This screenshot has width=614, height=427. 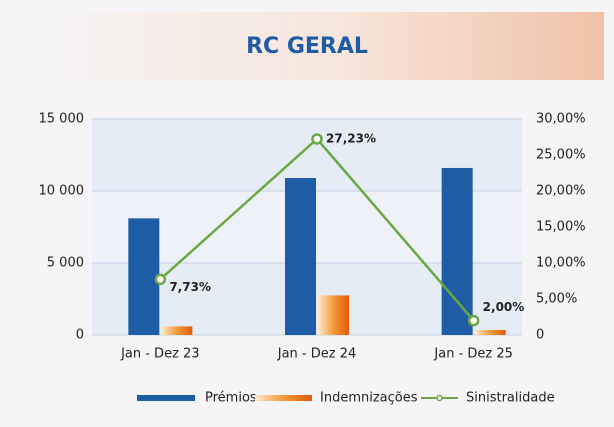 What do you see at coordinates (510, 398) in the screenshot?
I see `legend-label: Sinistralidade` at bounding box center [510, 398].